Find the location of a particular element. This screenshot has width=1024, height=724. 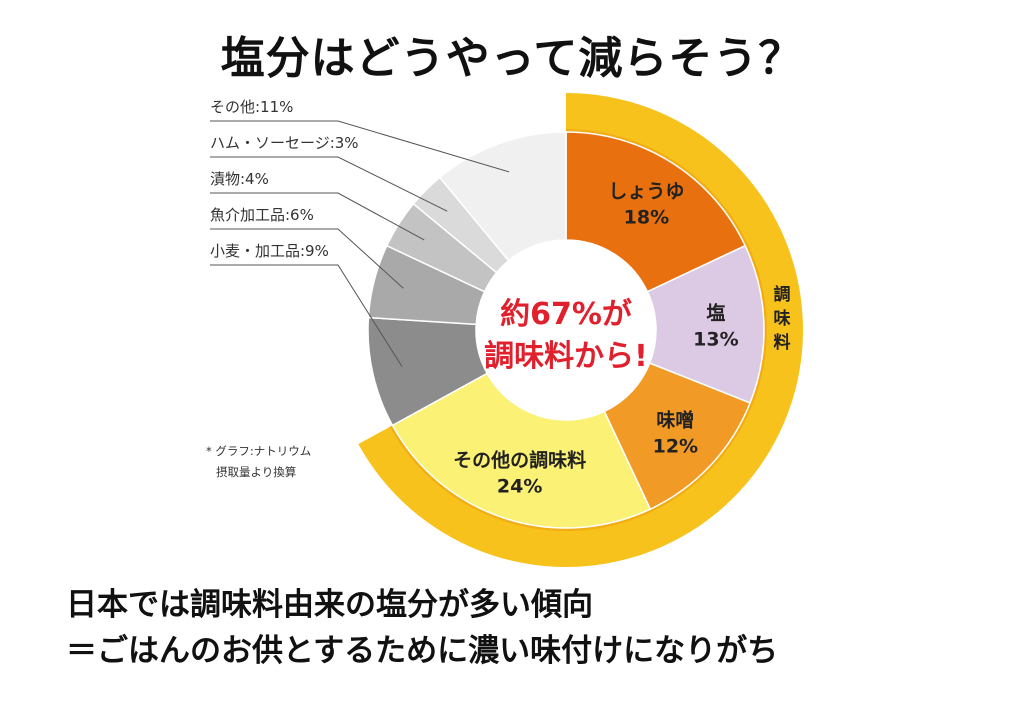

page-title: 塩分はどうやって減らそう？ is located at coordinates (512, 58).